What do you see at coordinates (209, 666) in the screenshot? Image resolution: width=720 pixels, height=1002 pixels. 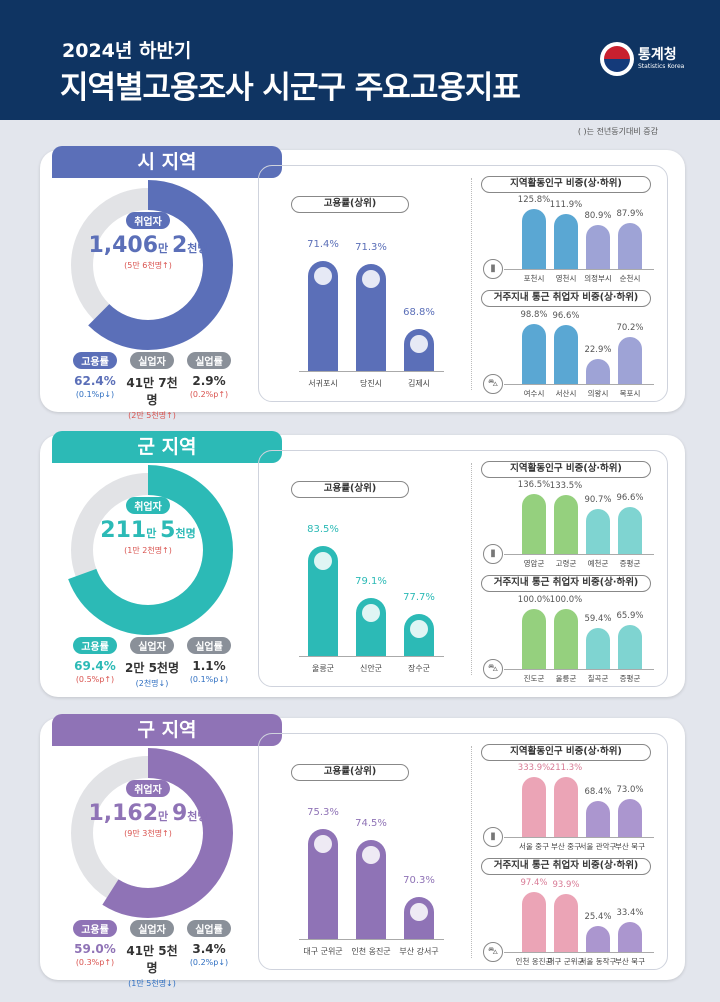 I see `stat-value: 1.1%` at bounding box center [209, 666].